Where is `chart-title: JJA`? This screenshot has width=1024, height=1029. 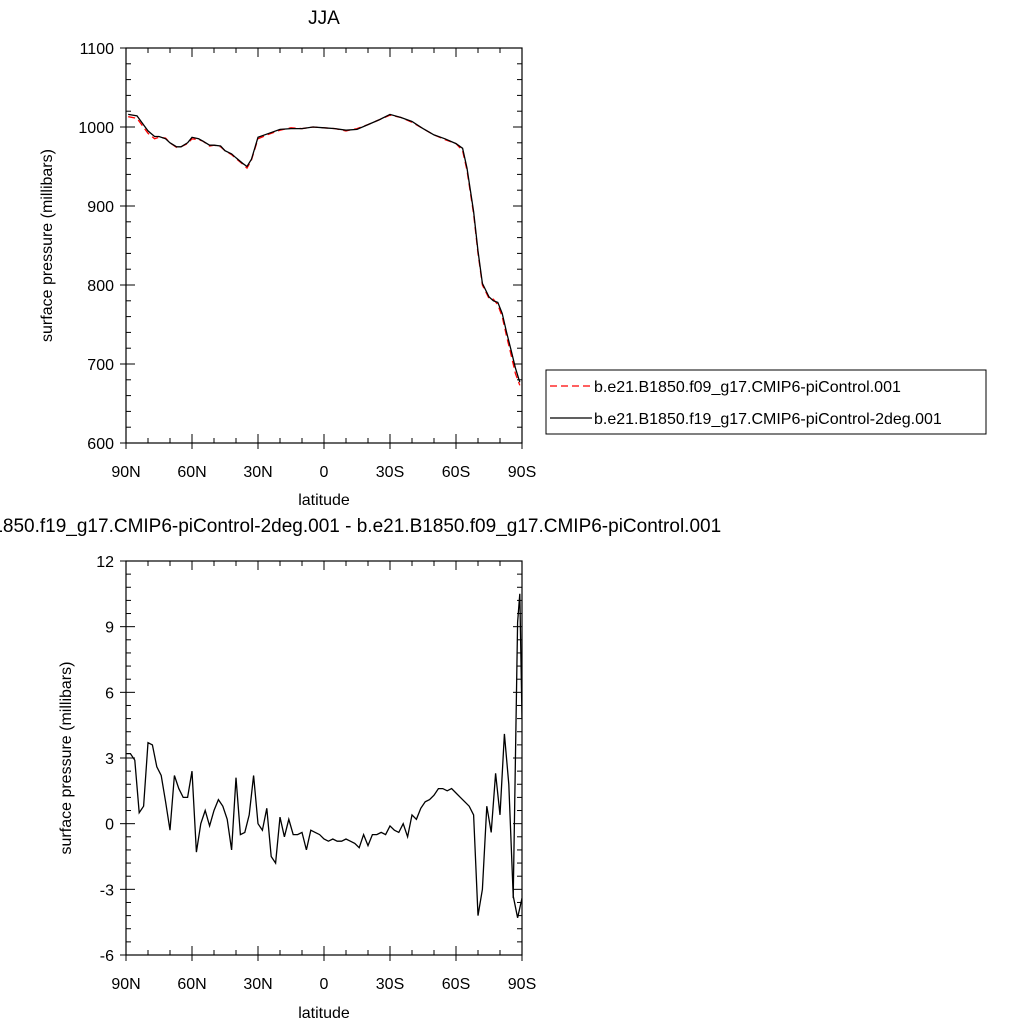
chart-title: JJA is located at coordinates (324, 18).